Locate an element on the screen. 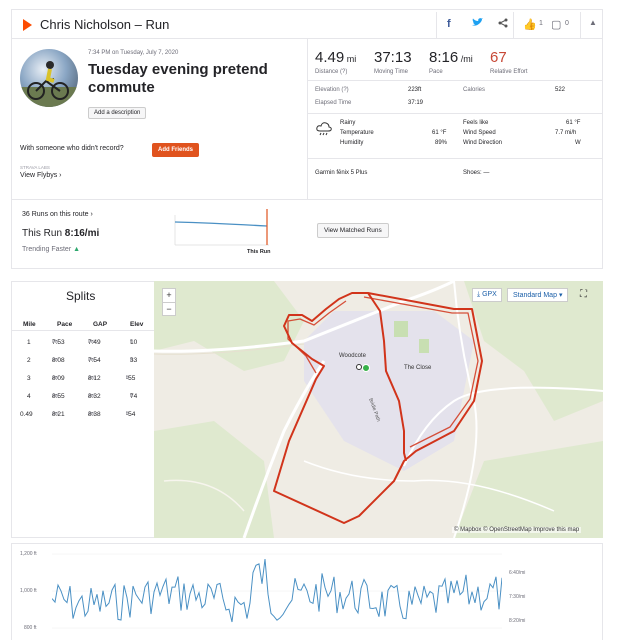  pace-label: Pace is located at coordinates (436, 72).